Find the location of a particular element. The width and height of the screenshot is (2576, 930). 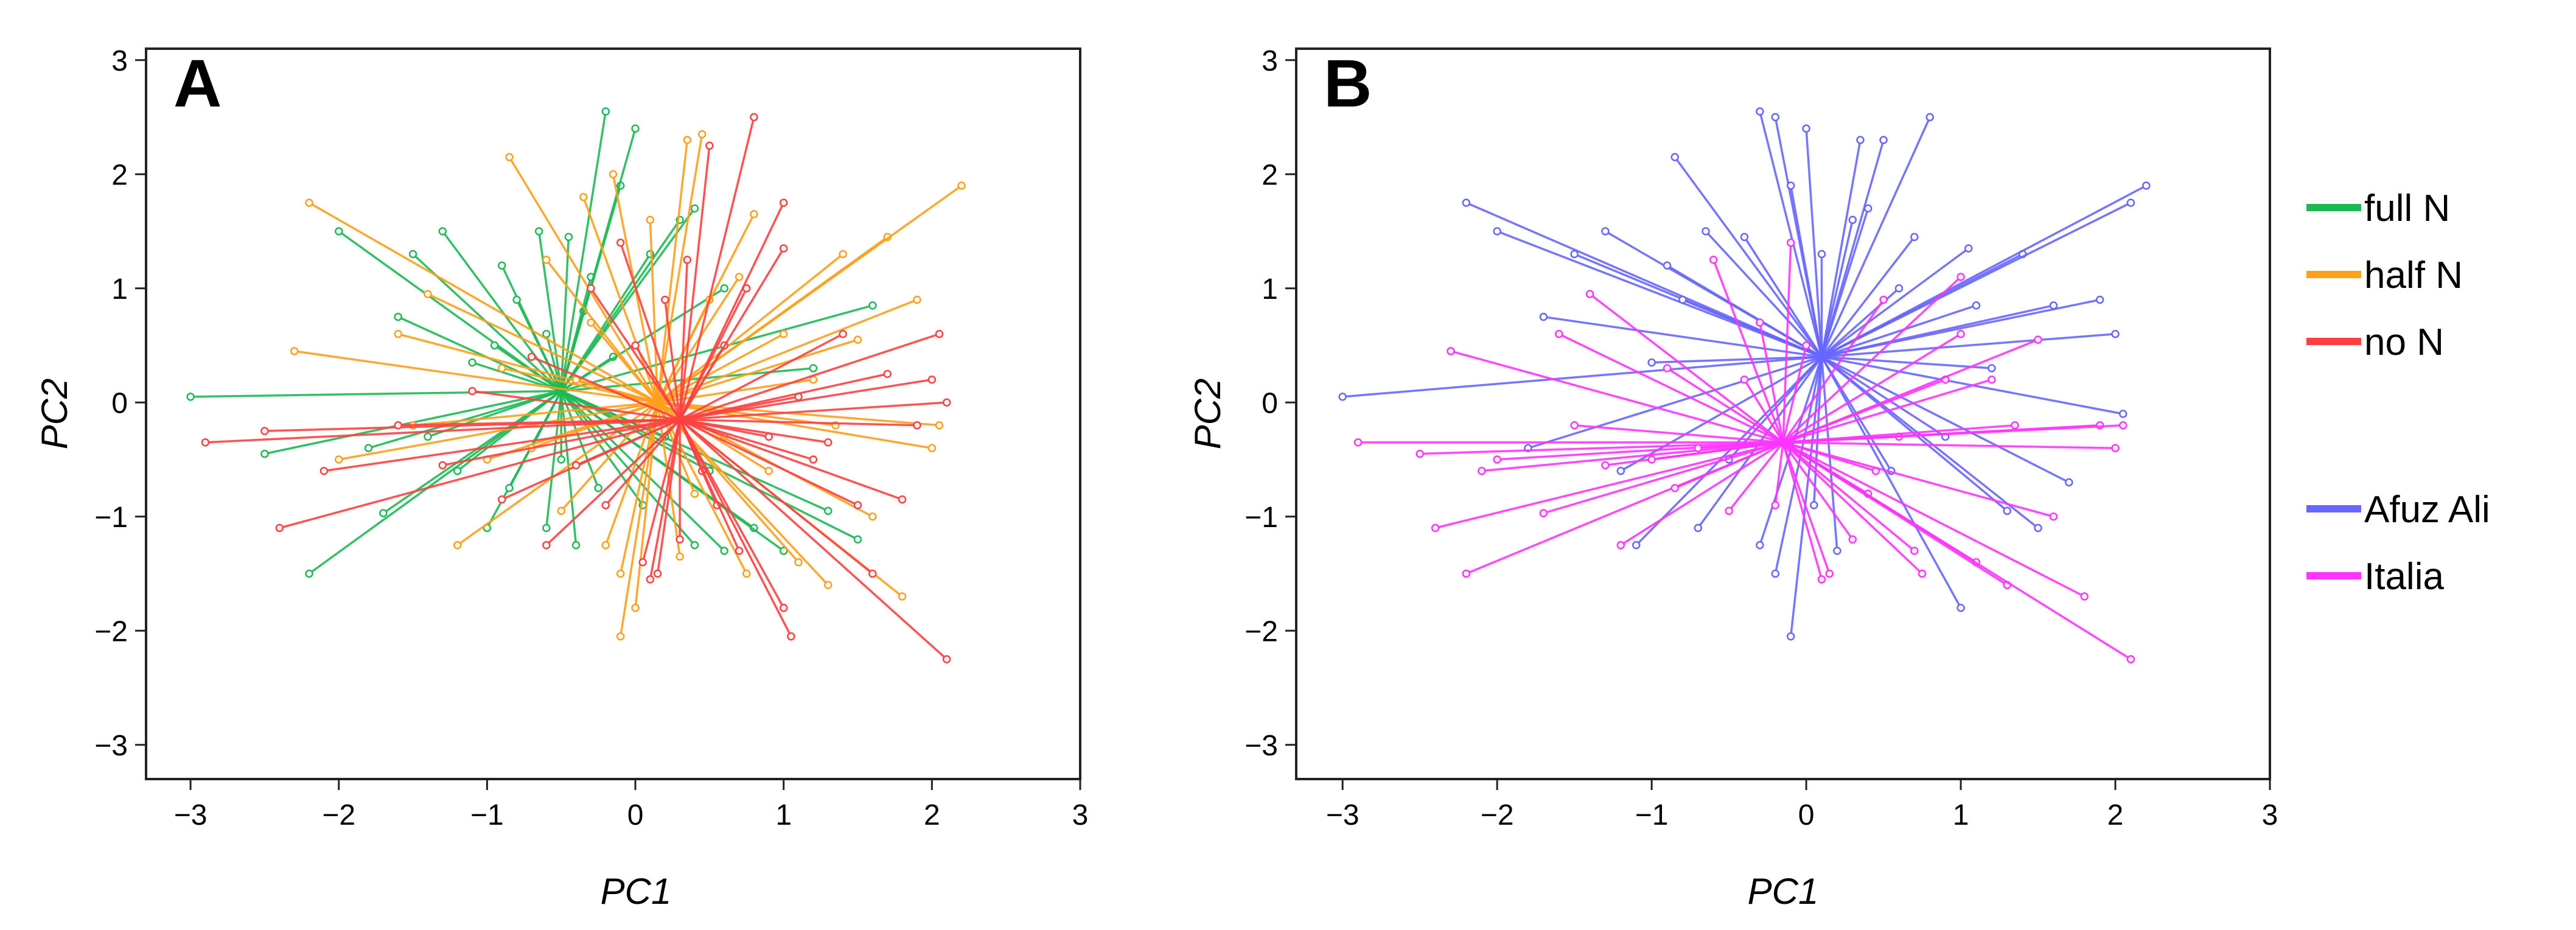

panel-a-x-tick-label: −1 is located at coordinates (487, 815).